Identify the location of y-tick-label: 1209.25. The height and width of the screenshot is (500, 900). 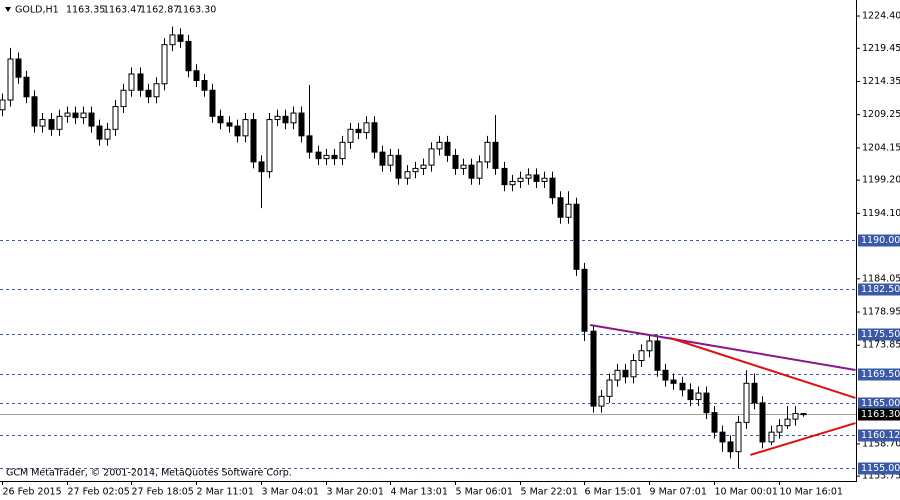
(881, 114).